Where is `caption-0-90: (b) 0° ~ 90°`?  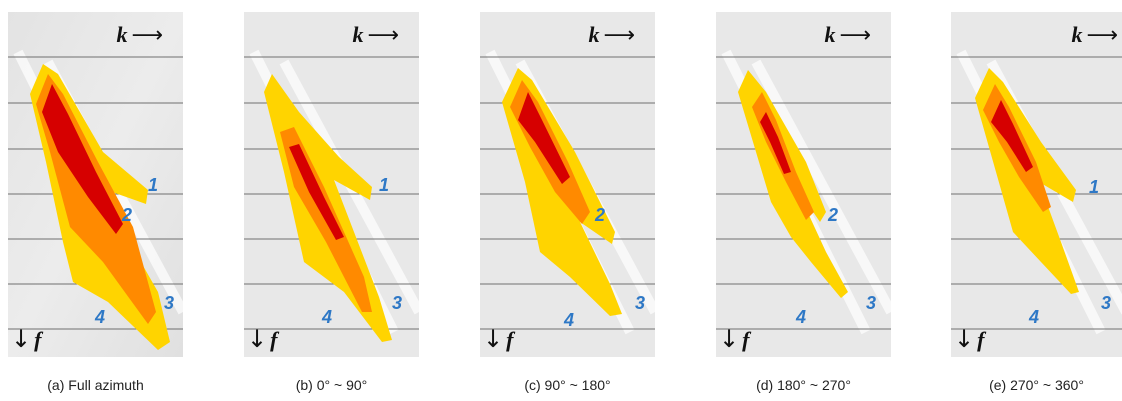
caption-0-90: (b) 0° ~ 90° is located at coordinates (331, 385).